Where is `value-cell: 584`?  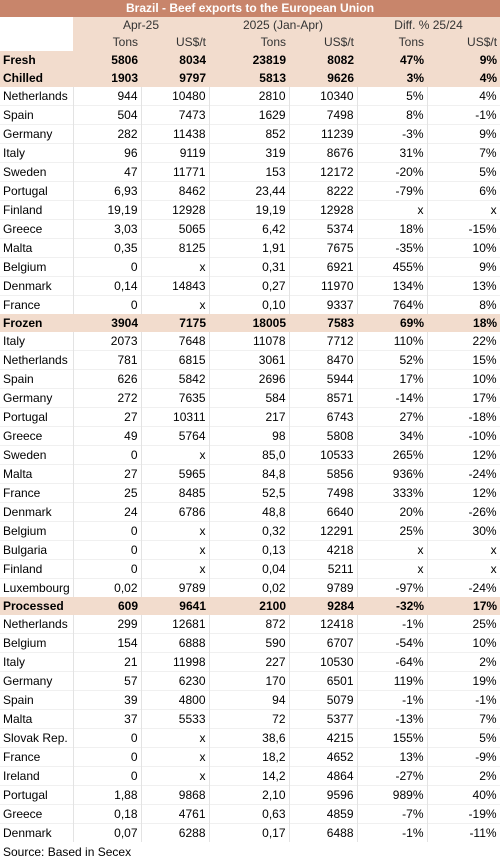
value-cell: 584 is located at coordinates (249, 398).